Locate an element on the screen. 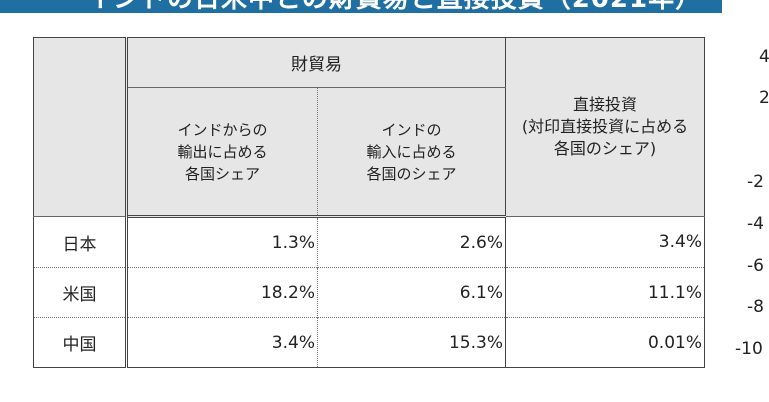 The width and height of the screenshot is (769, 402). axis-tick-label: 4 is located at coordinates (764, 57).